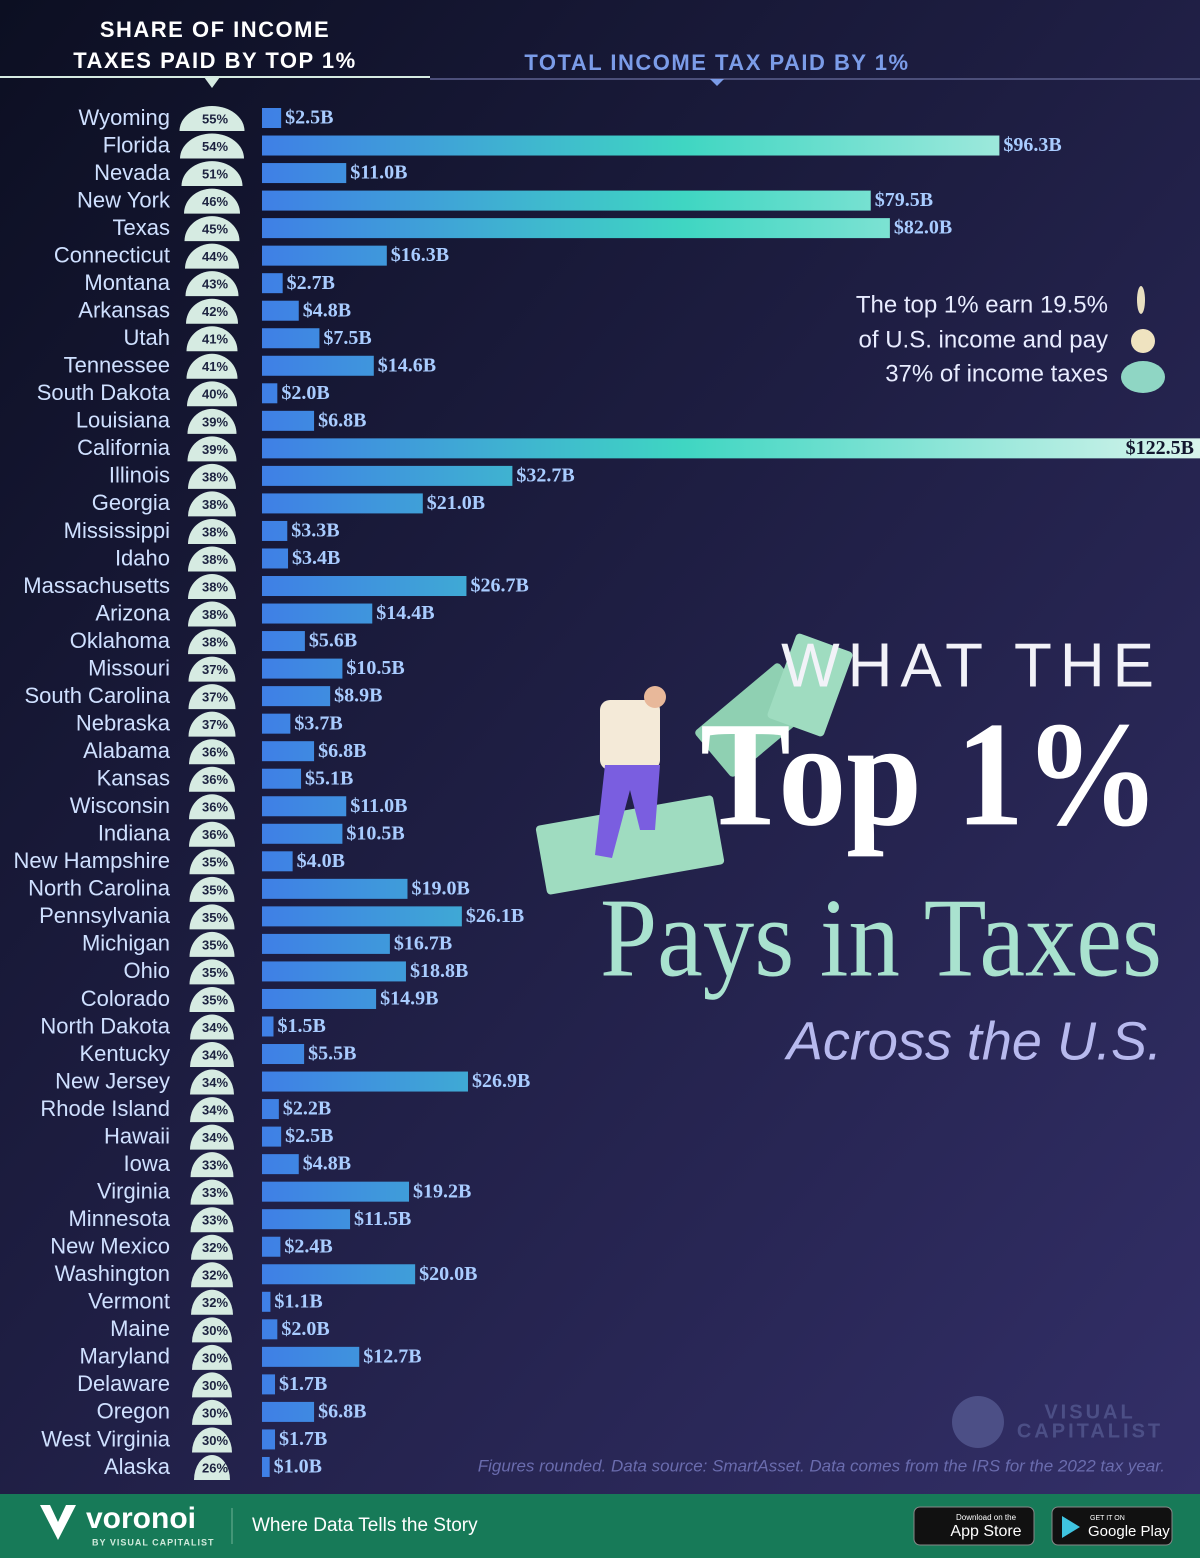 The height and width of the screenshot is (1563, 1200). What do you see at coordinates (110, 1246) in the screenshot?
I see `state-label: New Mexico` at bounding box center [110, 1246].